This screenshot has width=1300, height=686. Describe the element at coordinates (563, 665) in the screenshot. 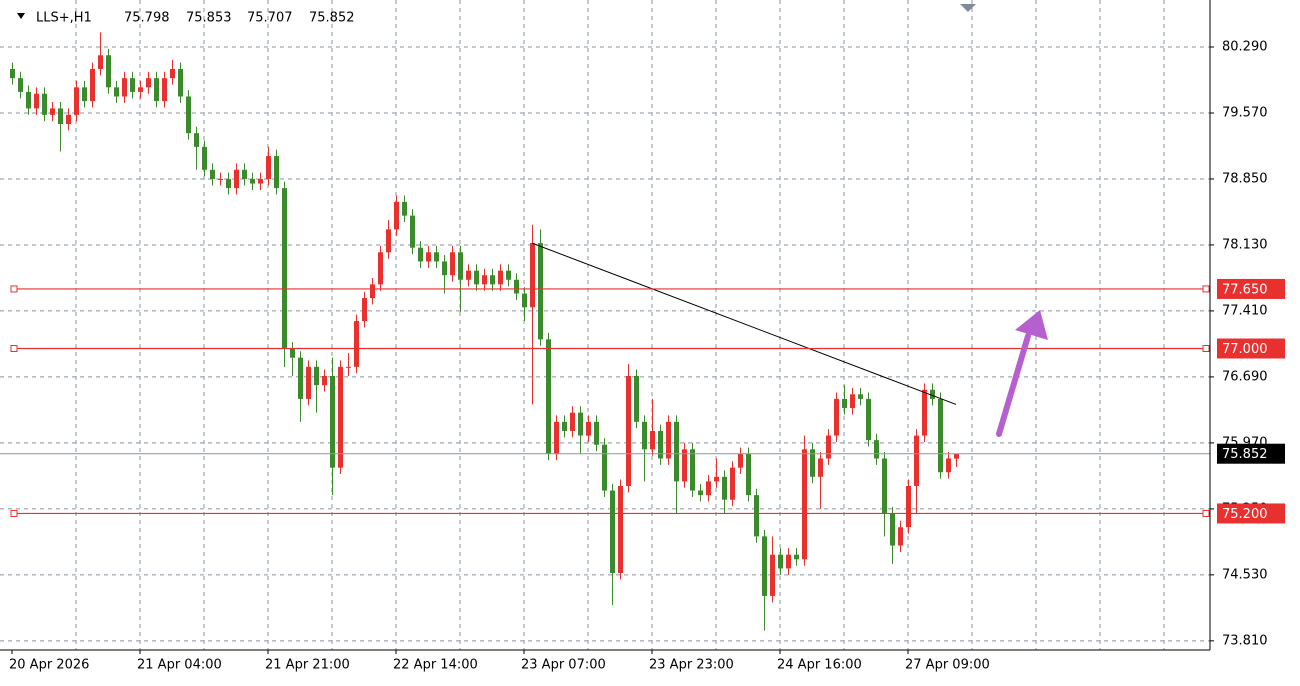

I see `x-tick-label: 23 Apr 07:00` at that location.